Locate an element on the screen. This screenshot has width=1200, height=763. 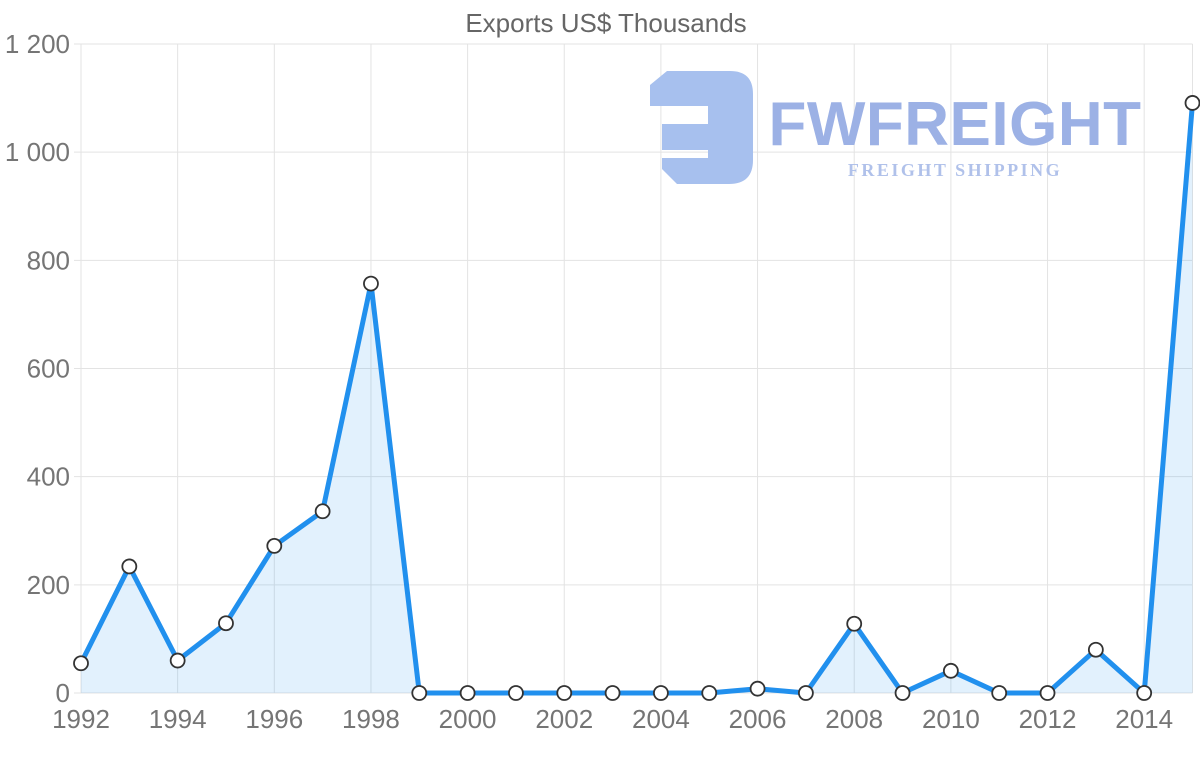
data-point-2009 is located at coordinates (902, 693).